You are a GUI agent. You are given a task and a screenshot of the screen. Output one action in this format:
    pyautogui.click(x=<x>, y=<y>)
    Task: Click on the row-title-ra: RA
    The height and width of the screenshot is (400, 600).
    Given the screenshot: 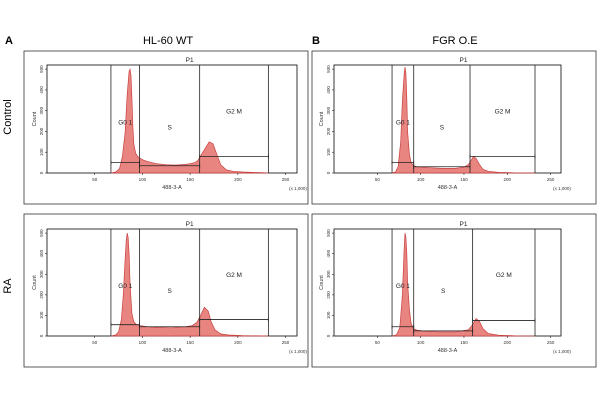 What is the action you would take?
    pyautogui.click(x=8, y=286)
    